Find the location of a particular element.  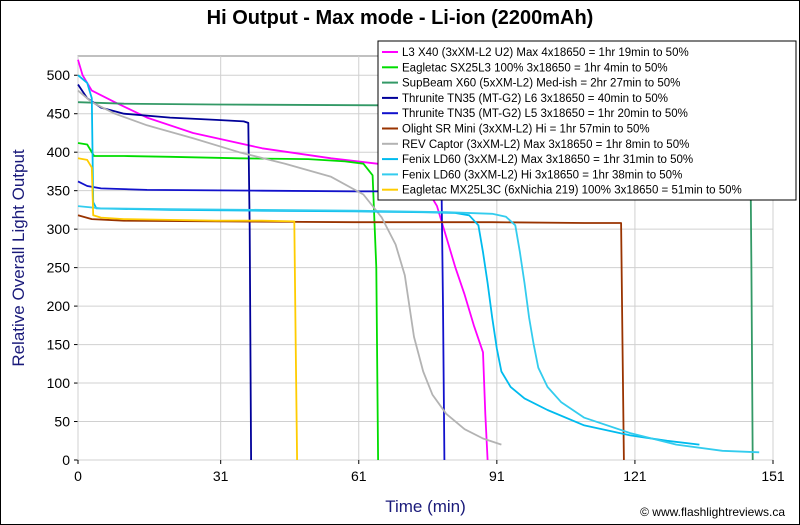

x-tick-label: 0 is located at coordinates (78, 476).